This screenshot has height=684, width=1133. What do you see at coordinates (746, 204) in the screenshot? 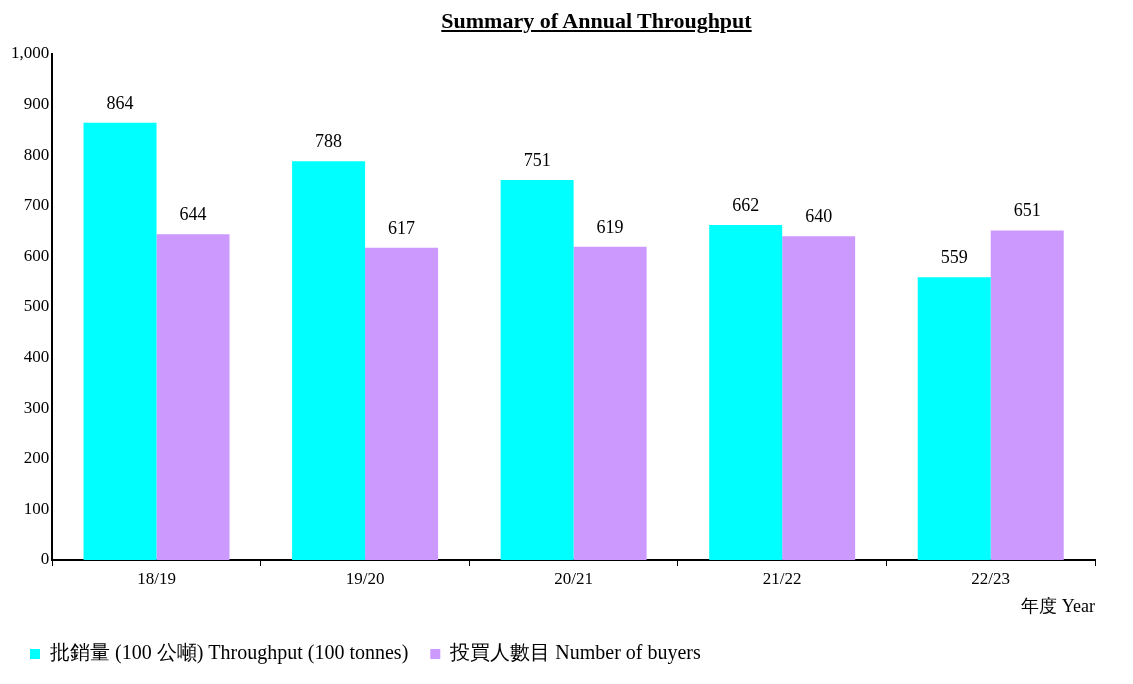
I see `data-label: 662` at bounding box center [746, 204].